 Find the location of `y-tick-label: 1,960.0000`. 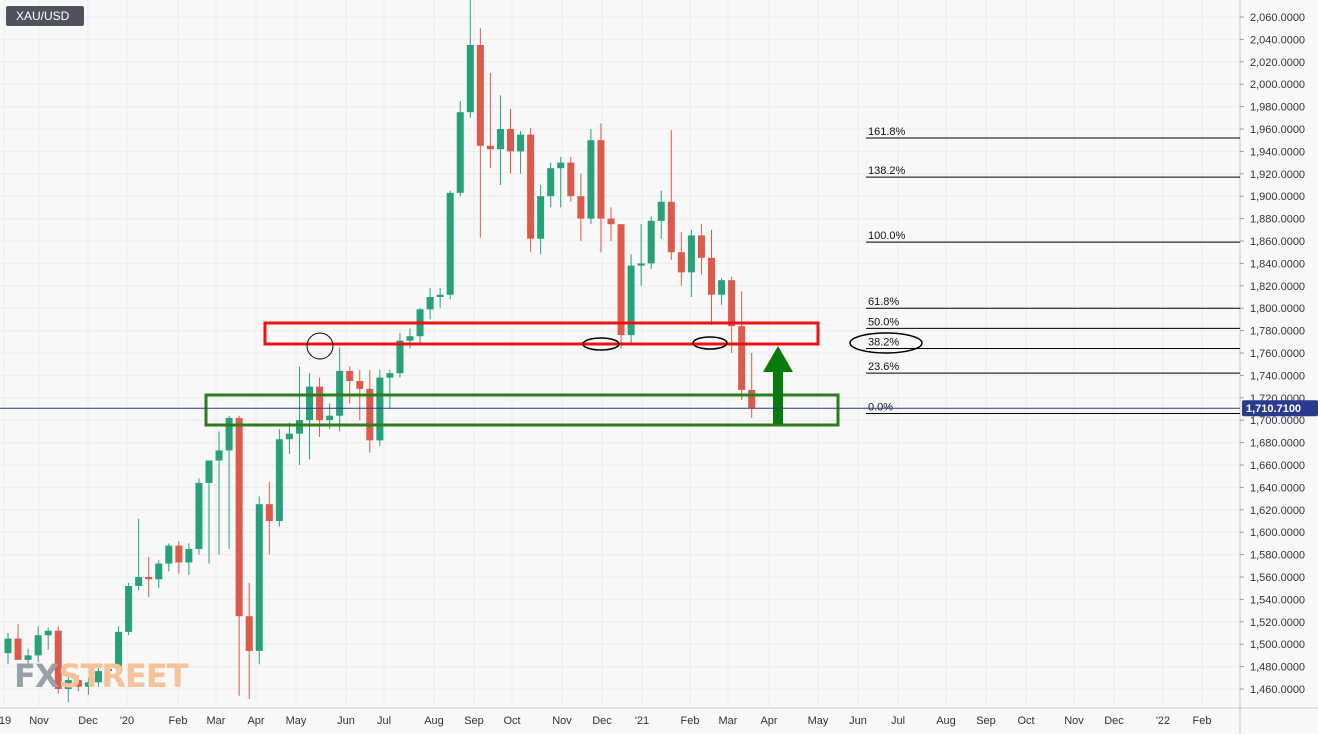

y-tick-label: 1,960.0000 is located at coordinates (1277, 130).